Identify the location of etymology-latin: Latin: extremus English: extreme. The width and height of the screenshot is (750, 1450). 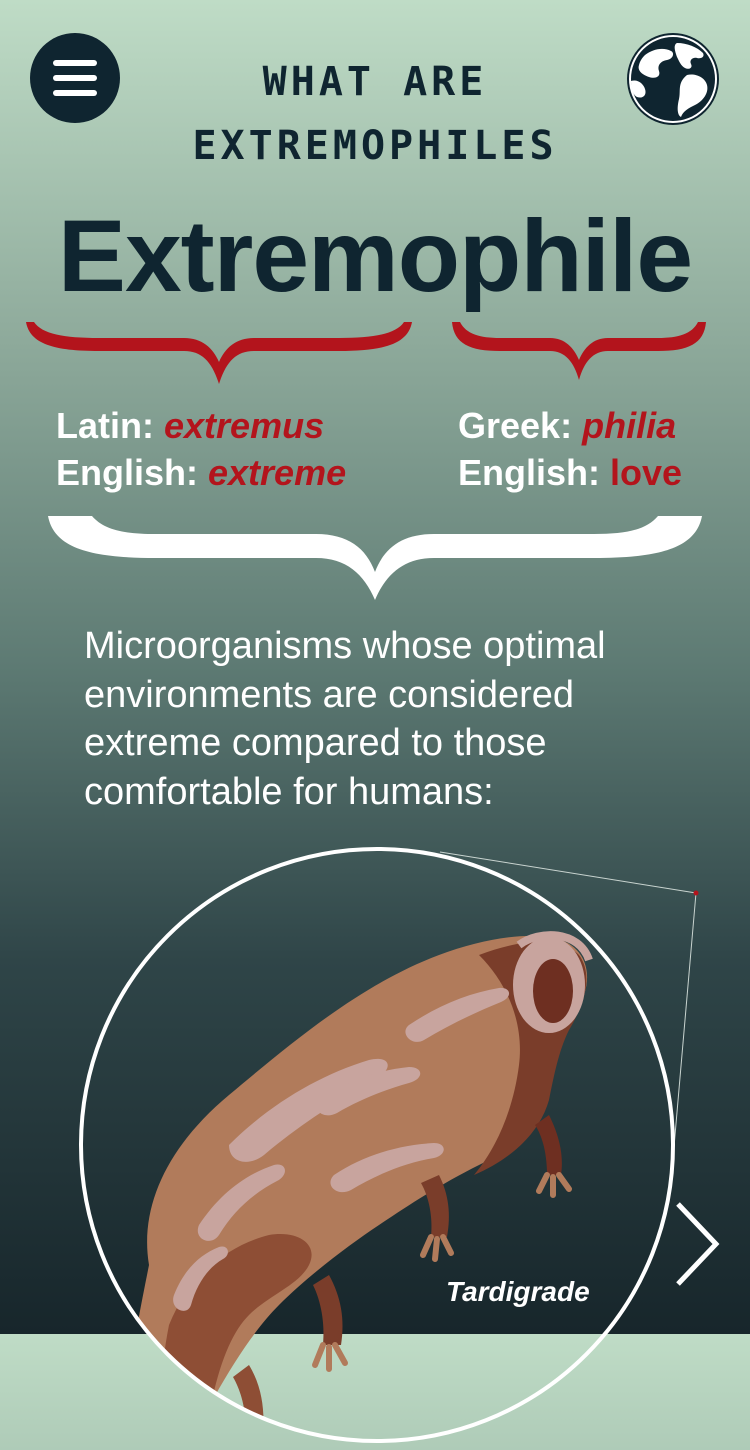
(201, 449).